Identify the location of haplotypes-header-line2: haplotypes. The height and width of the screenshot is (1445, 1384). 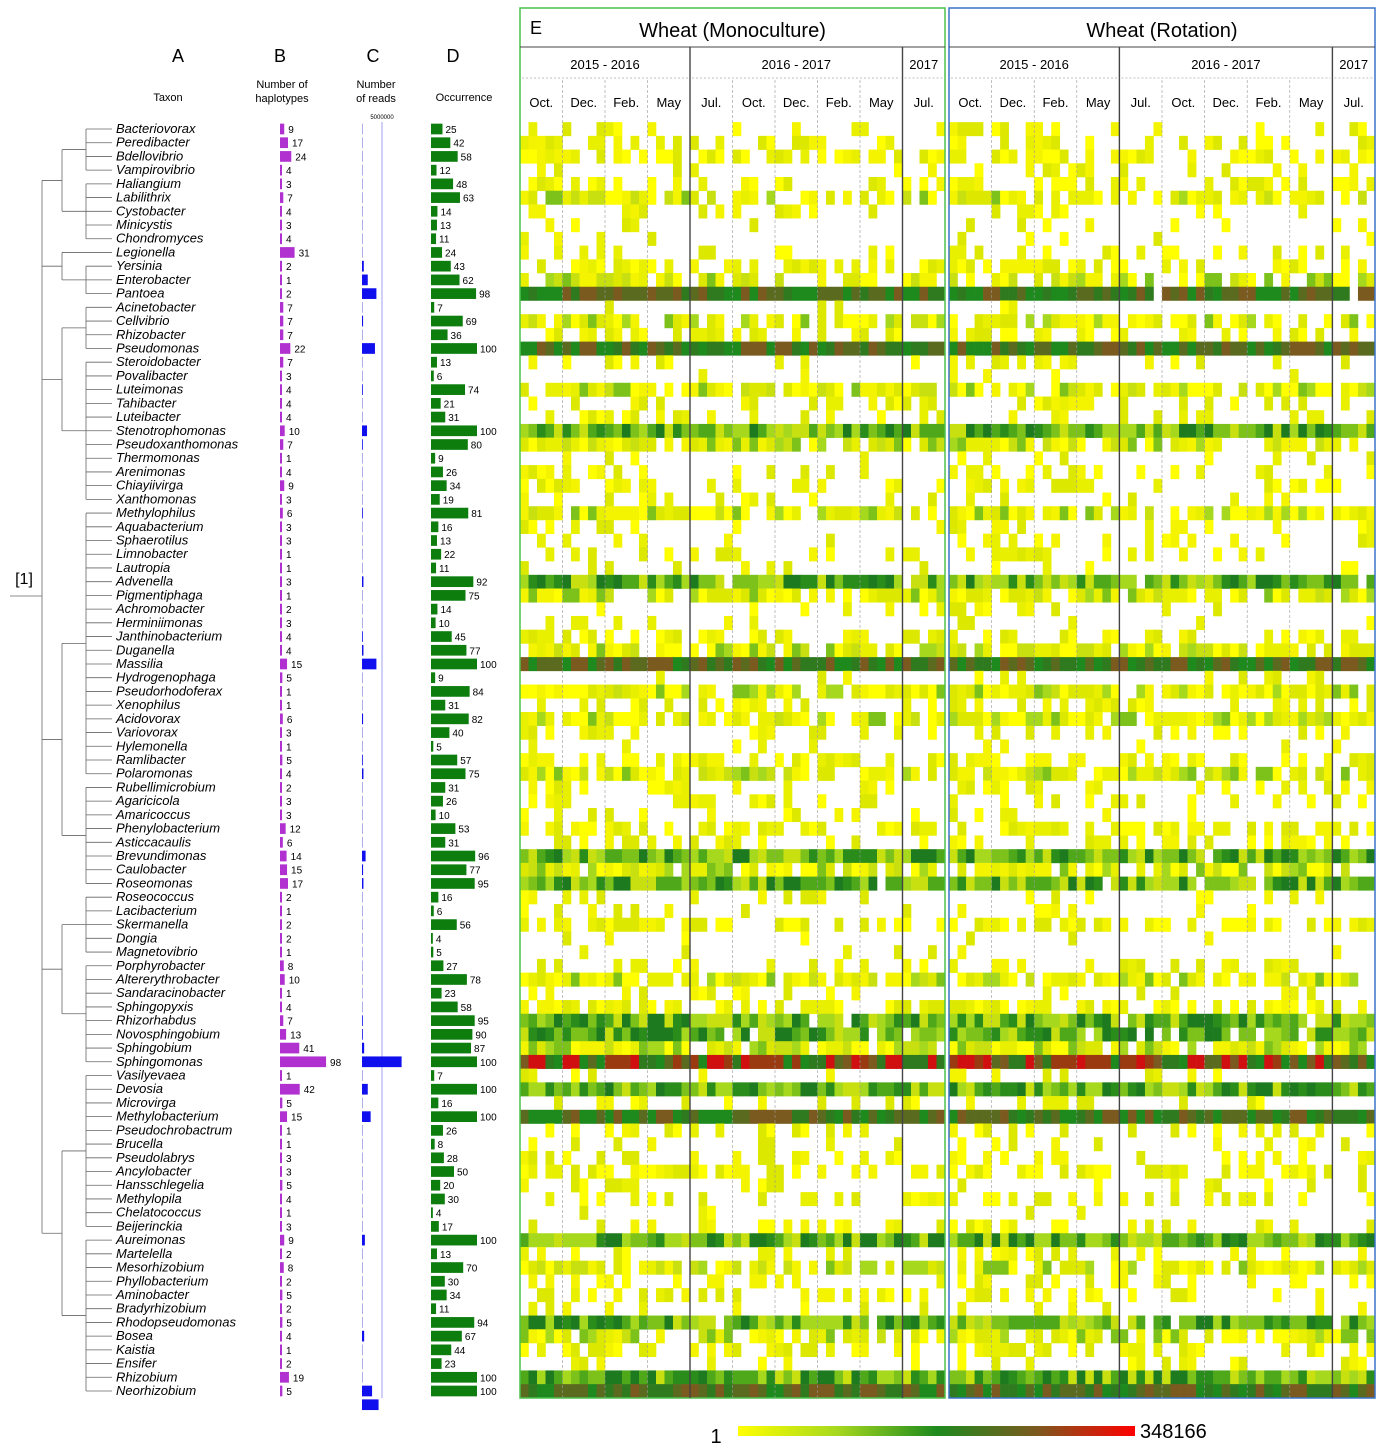
(282, 99).